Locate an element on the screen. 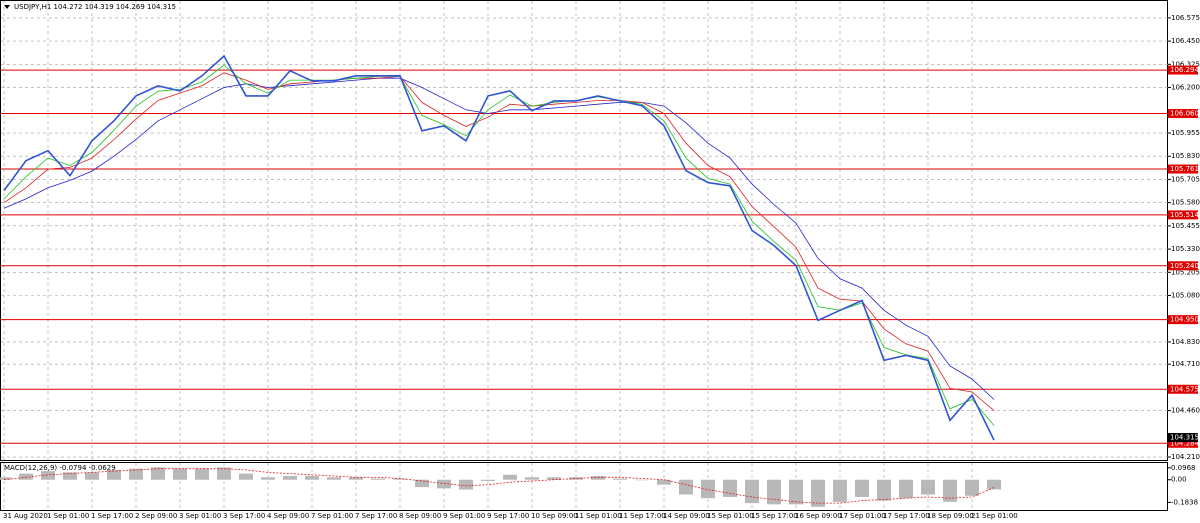  x-tick-label: 15 Sep 01:00 is located at coordinates (730, 516).